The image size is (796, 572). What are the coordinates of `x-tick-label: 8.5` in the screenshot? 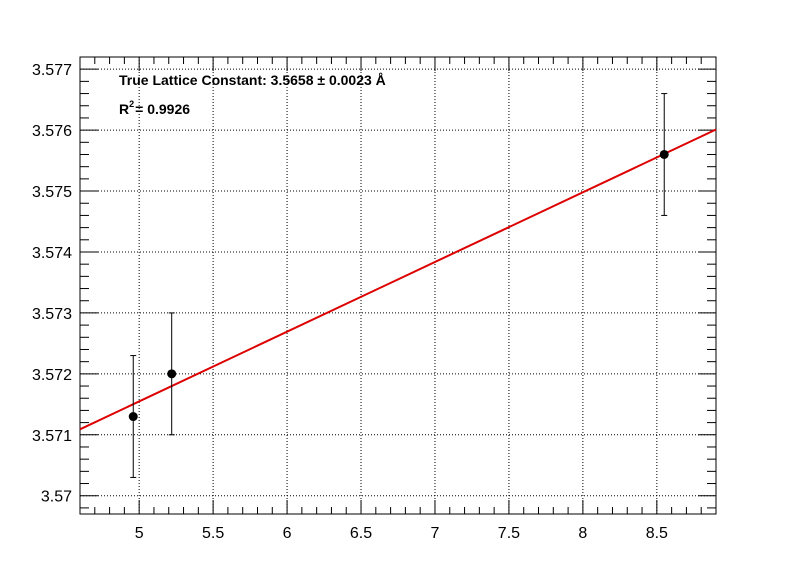 It's located at (657, 533).